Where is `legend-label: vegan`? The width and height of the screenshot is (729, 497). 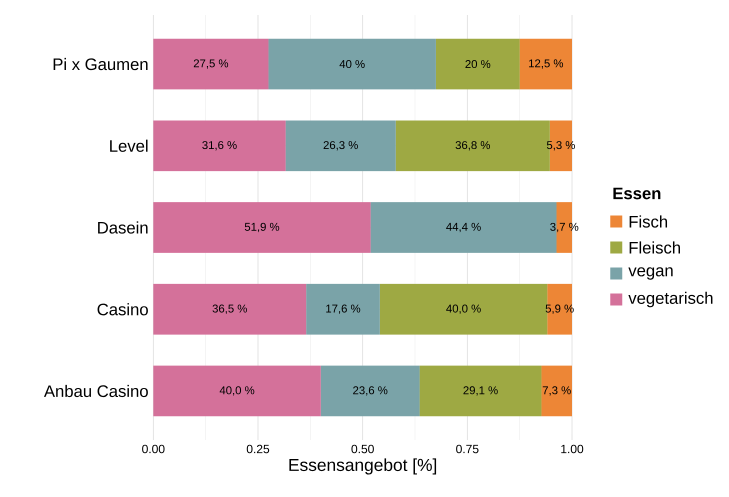
legend-label: vegan is located at coordinates (650, 273).